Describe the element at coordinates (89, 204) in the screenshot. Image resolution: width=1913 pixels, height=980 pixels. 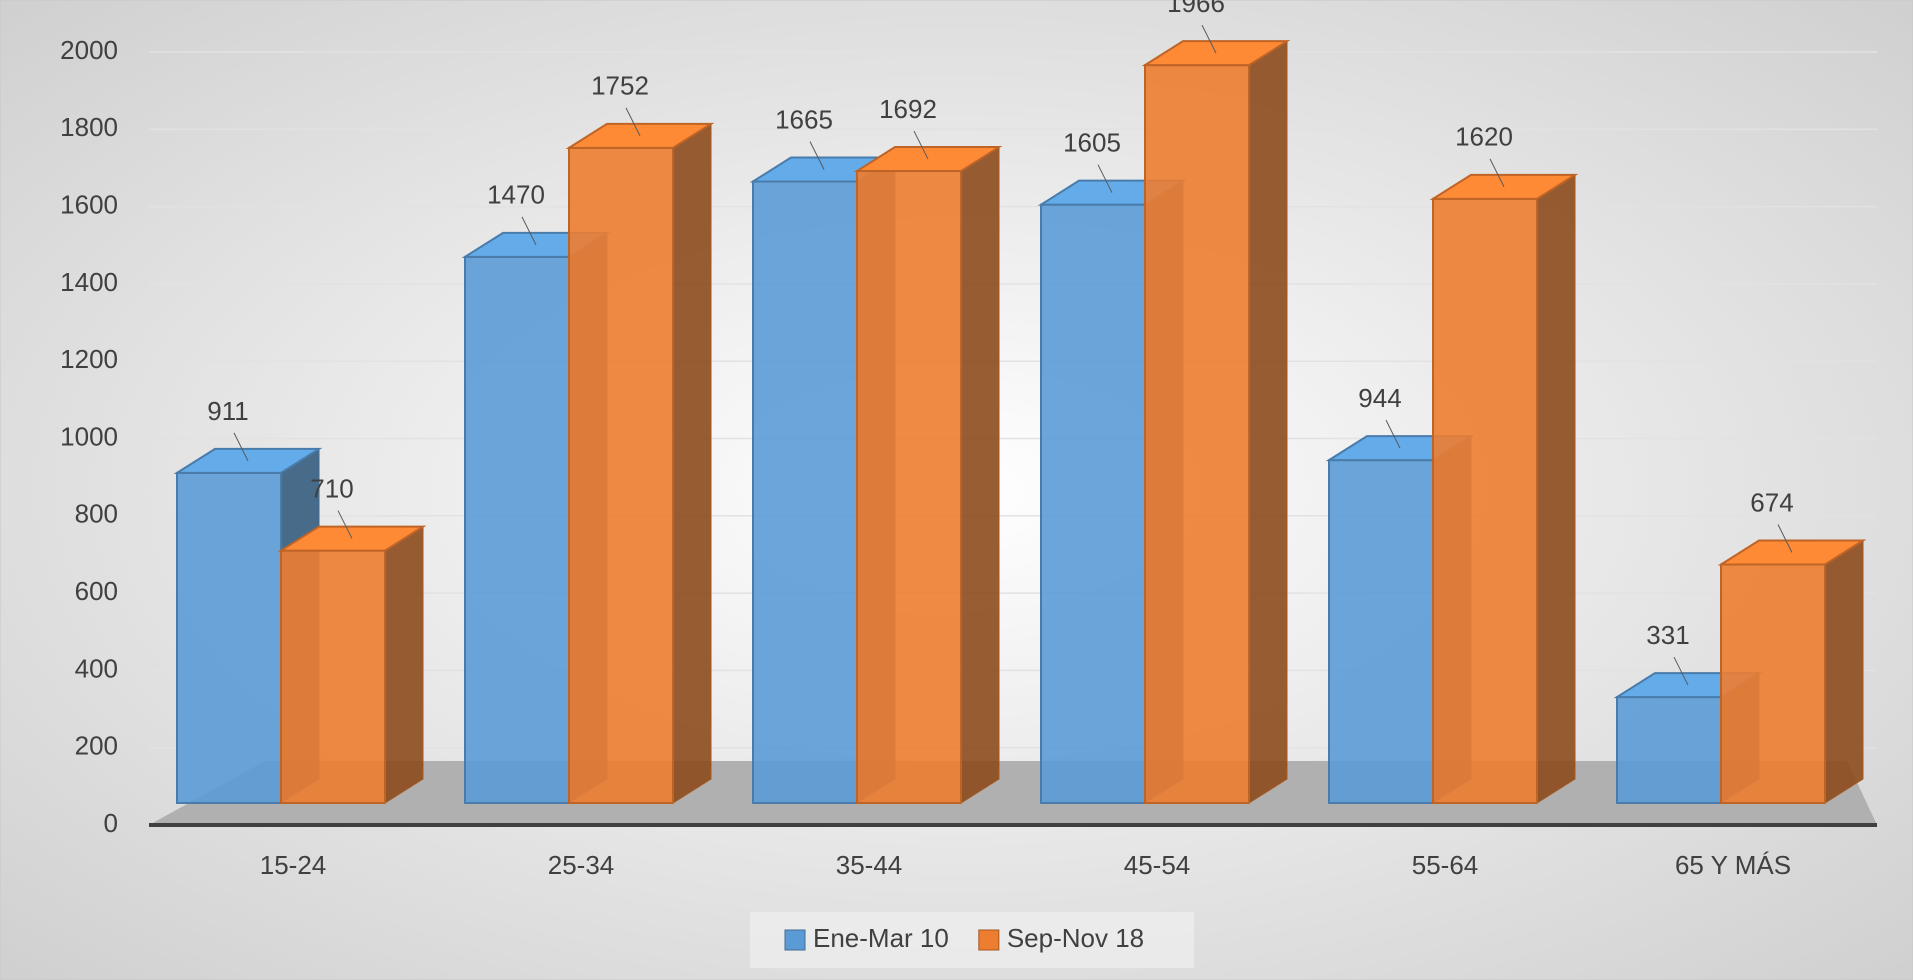
I see `y-tick-label: 1600` at that location.